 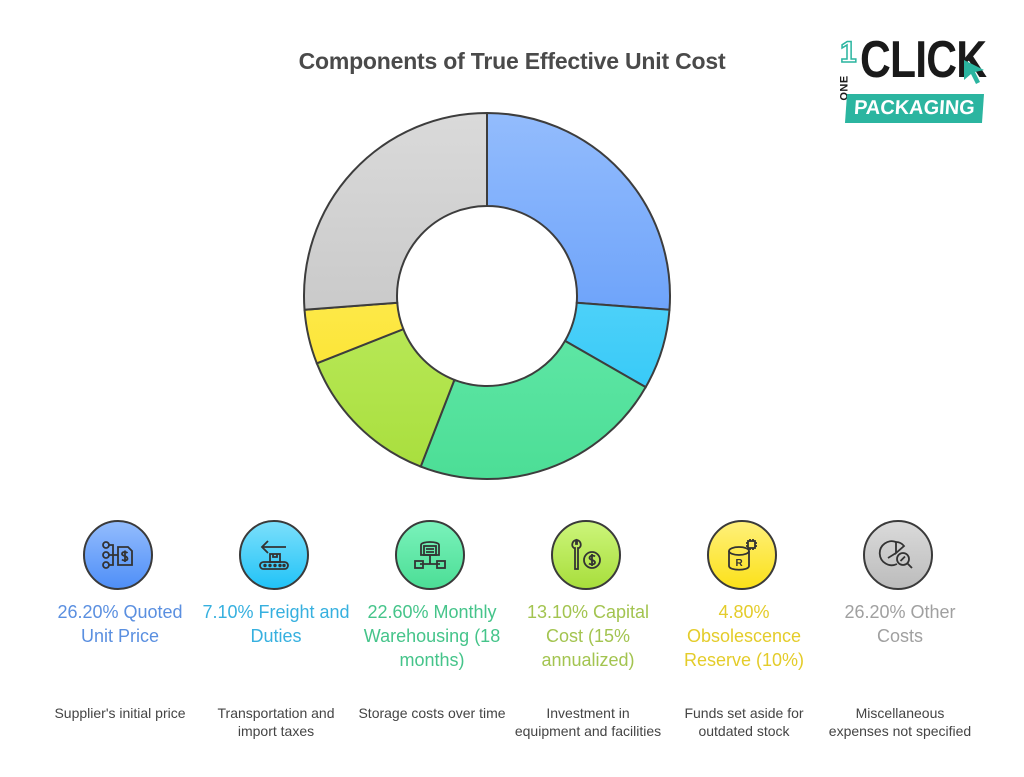 I want to click on legend-description: Storage costs over time, so click(x=432, y=713).